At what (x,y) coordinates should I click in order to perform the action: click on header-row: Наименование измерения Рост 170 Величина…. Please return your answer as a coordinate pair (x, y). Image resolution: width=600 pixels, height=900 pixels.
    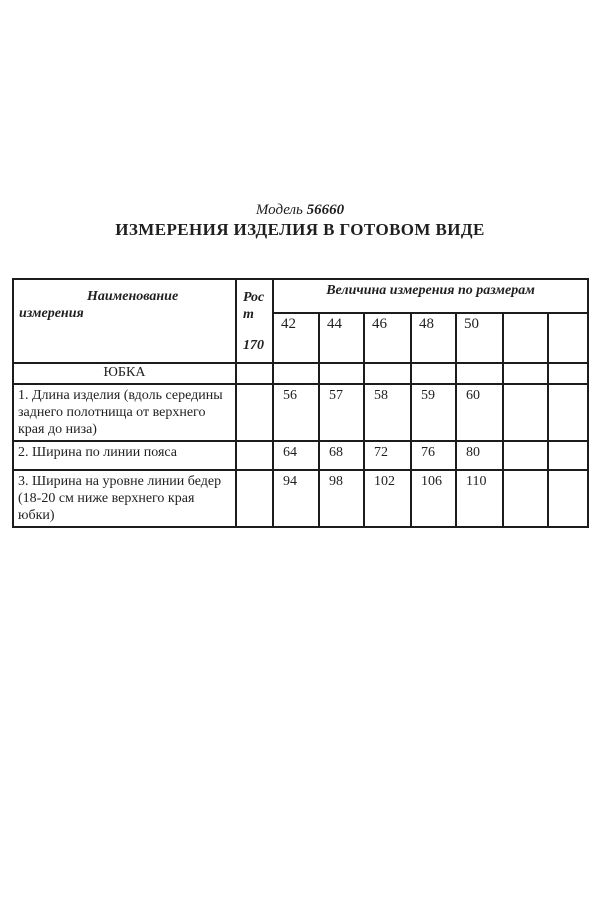
    Looking at the image, I should click on (301, 321).